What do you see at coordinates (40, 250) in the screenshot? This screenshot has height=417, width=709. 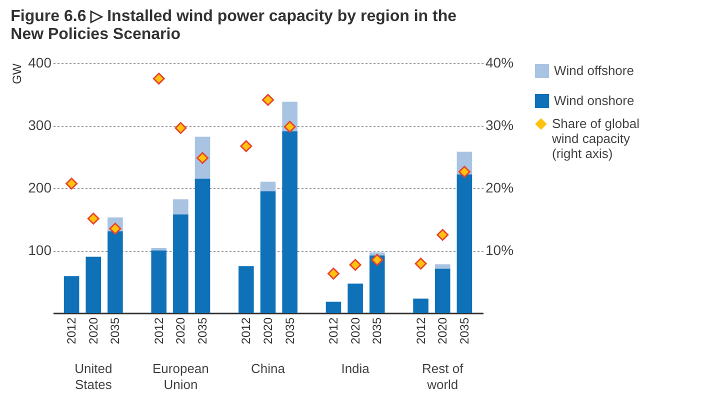 I see `y-tick-label: 100` at bounding box center [40, 250].